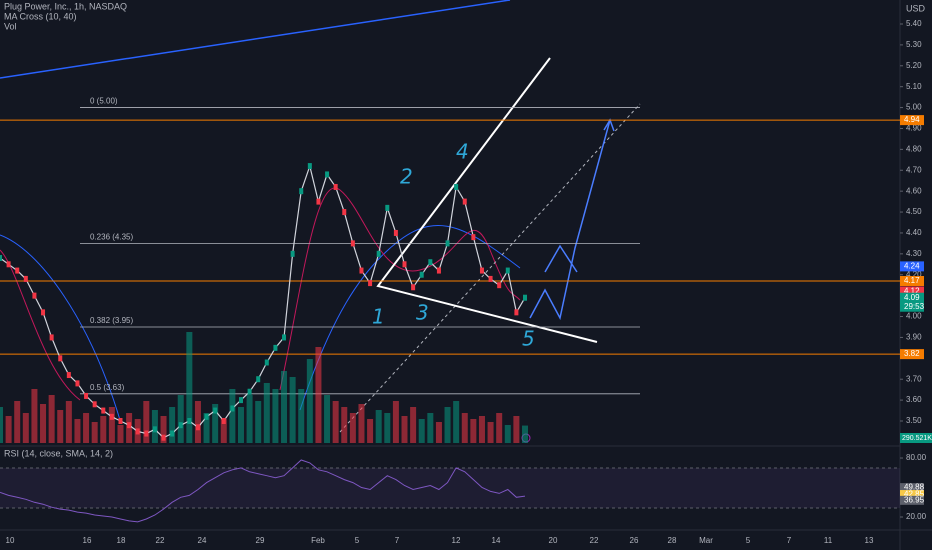  What do you see at coordinates (202, 540) in the screenshot?
I see `date-label: 24` at bounding box center [202, 540].